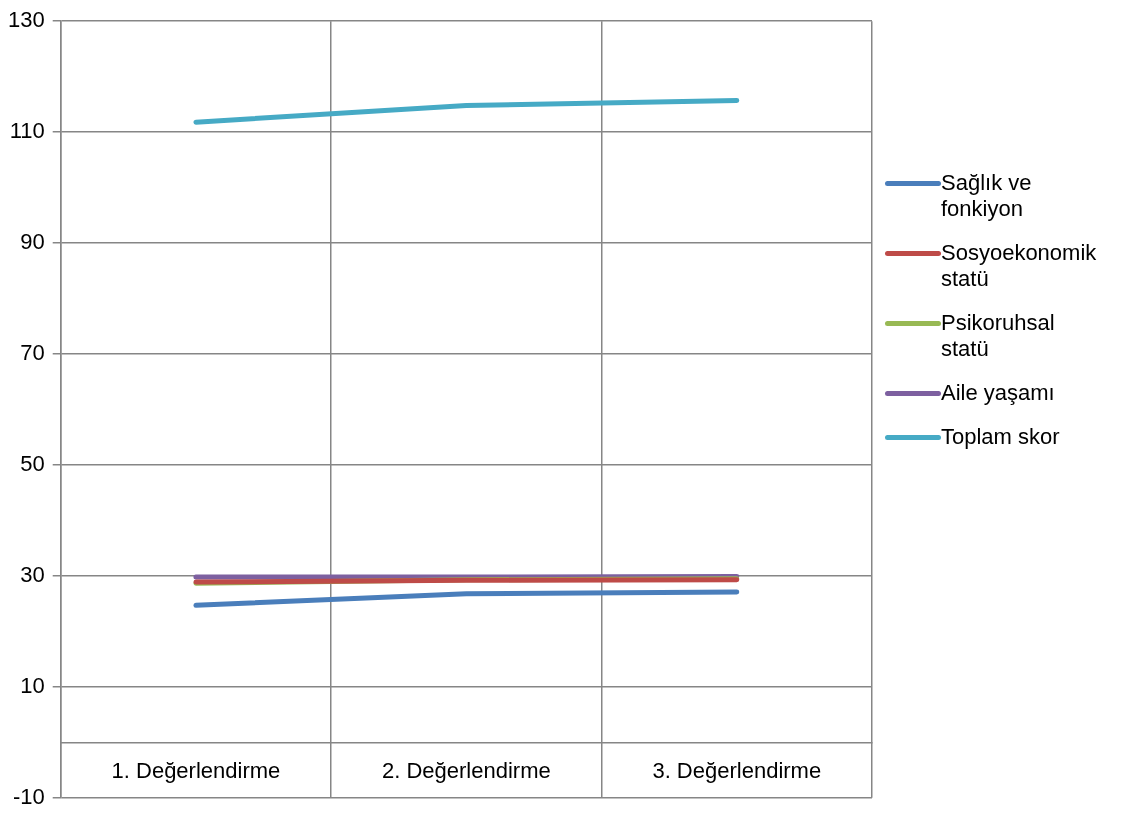  What do you see at coordinates (1001, 437) in the screenshot?
I see `legend-label: Toplam skor` at bounding box center [1001, 437].